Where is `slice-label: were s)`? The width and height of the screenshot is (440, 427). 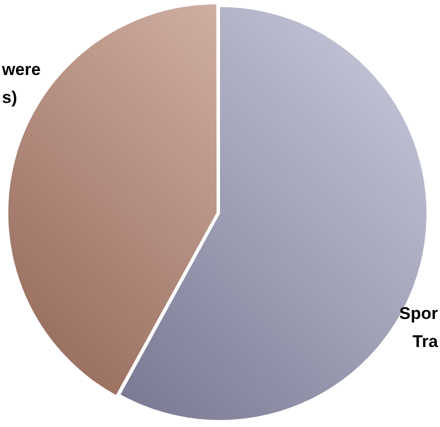 slice-label: were s) is located at coordinates (21, 83).